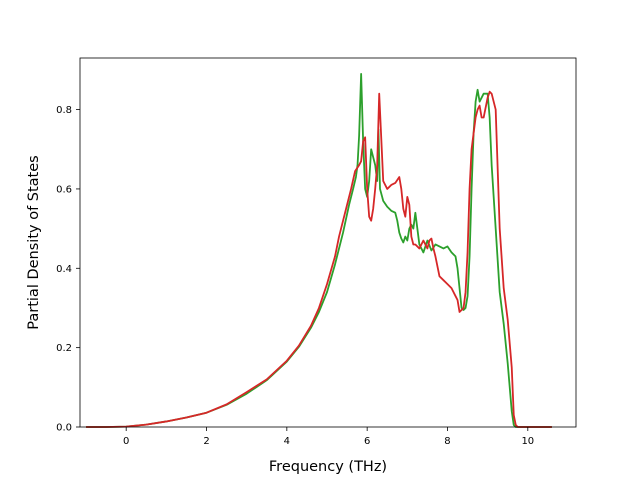 Image resolution: width=640 pixels, height=480 pixels. What do you see at coordinates (64, 348) in the screenshot?
I see `y-tick-label: 0.2` at bounding box center [64, 348].